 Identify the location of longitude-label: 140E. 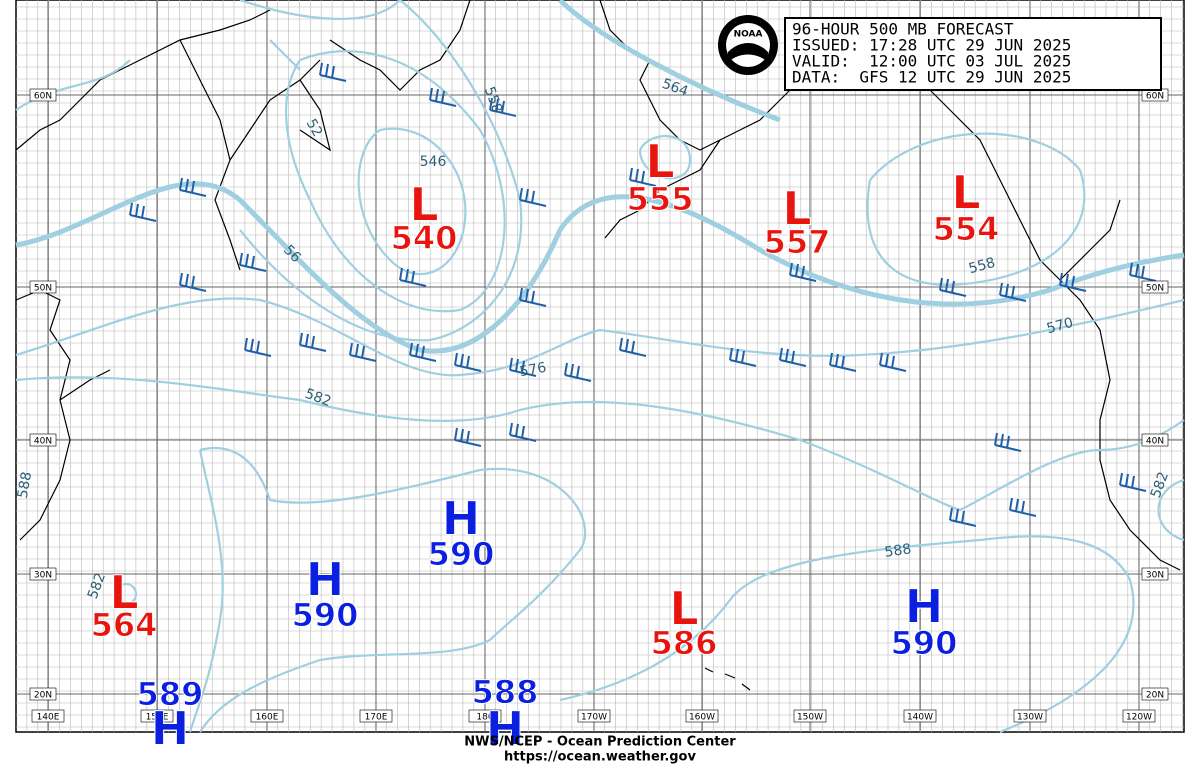
(48, 718).